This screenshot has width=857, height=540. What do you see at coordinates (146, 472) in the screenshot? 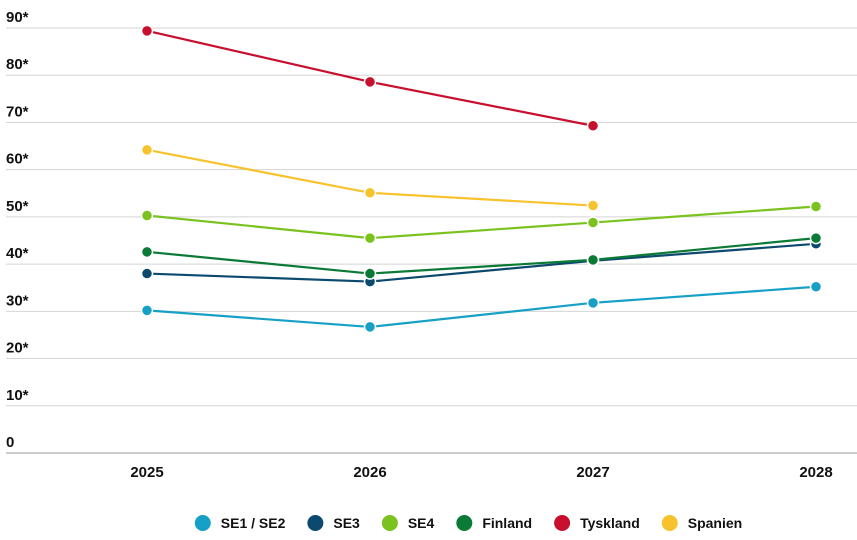
I see `x-tick-label: 2025` at bounding box center [146, 472].